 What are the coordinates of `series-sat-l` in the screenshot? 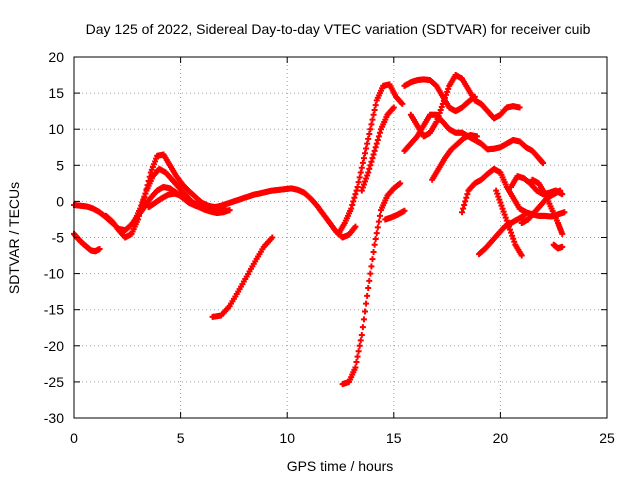 It's located at (465, 106).